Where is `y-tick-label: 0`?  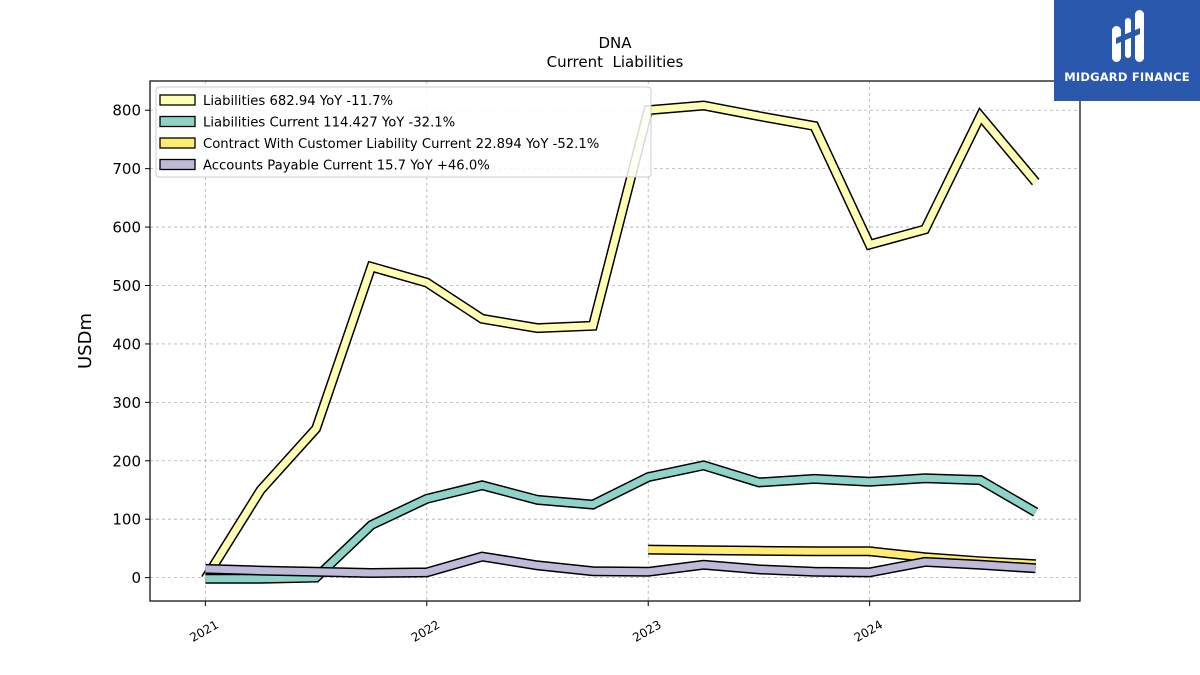
y-tick-label: 0 is located at coordinates (136, 578).